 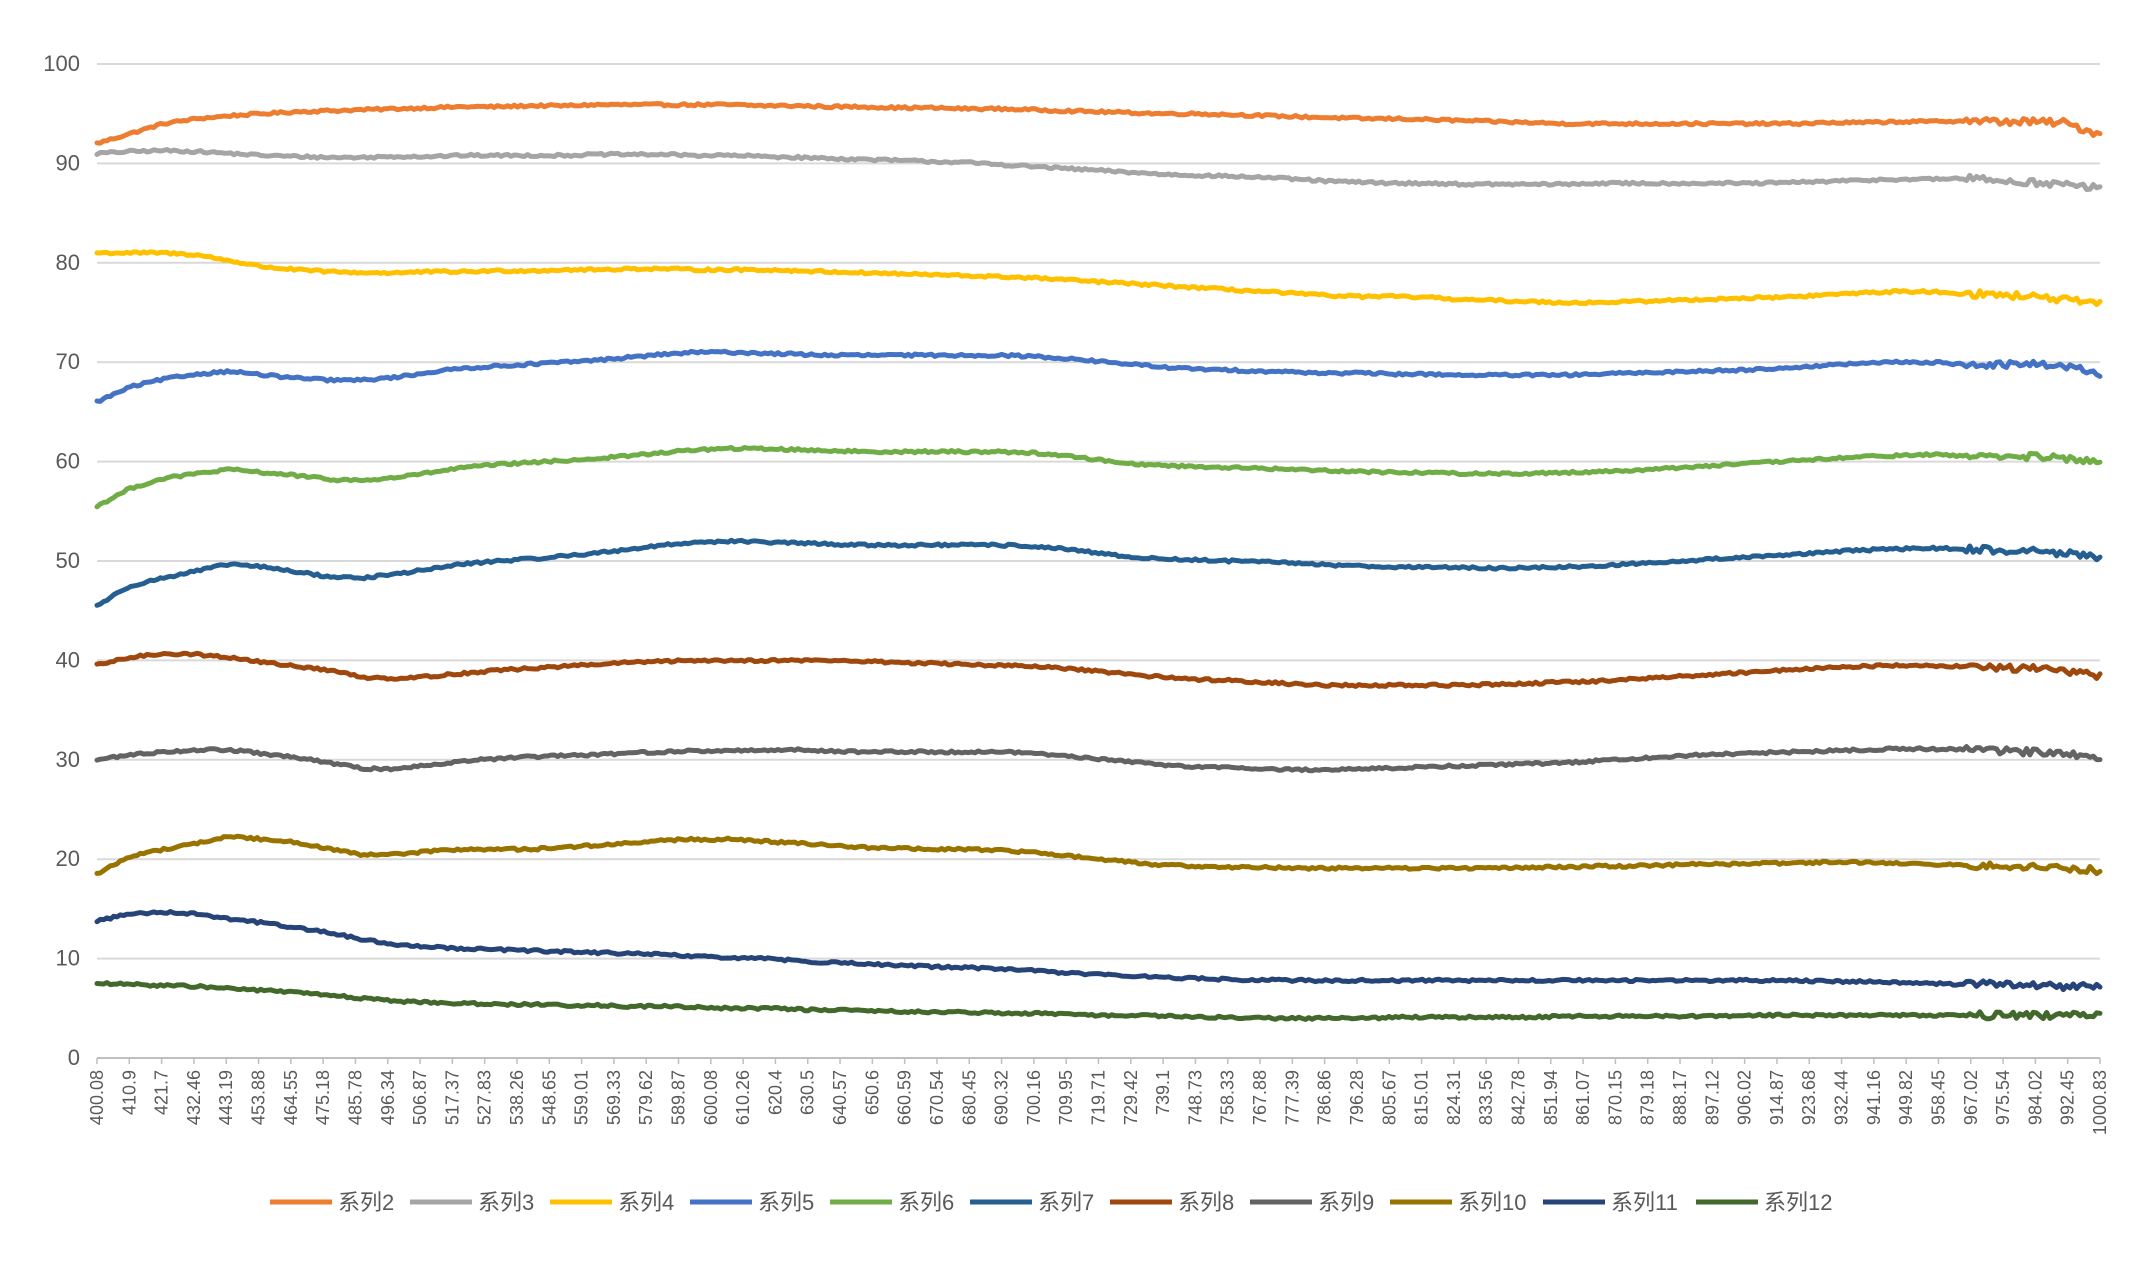 What do you see at coordinates (1777, 1097) in the screenshot?
I see `x-tick-label: 914.87` at bounding box center [1777, 1097].